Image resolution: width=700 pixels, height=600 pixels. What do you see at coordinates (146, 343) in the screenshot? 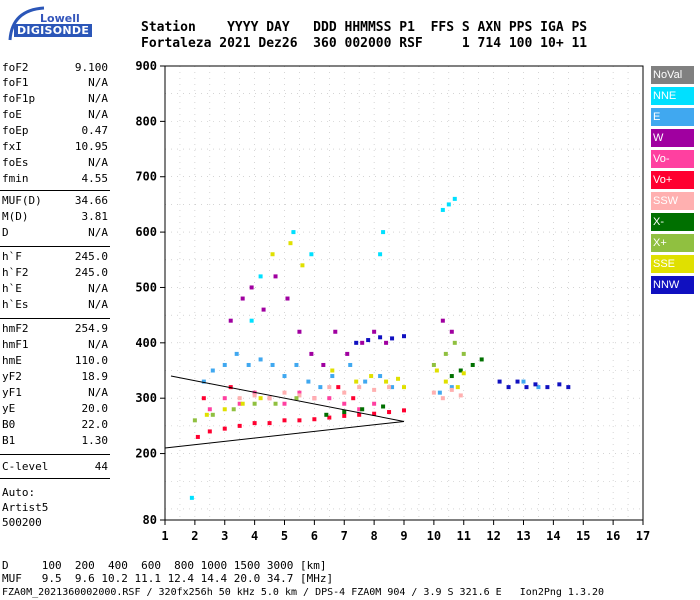
I see `y-tick-label: 400` at bounding box center [146, 343].